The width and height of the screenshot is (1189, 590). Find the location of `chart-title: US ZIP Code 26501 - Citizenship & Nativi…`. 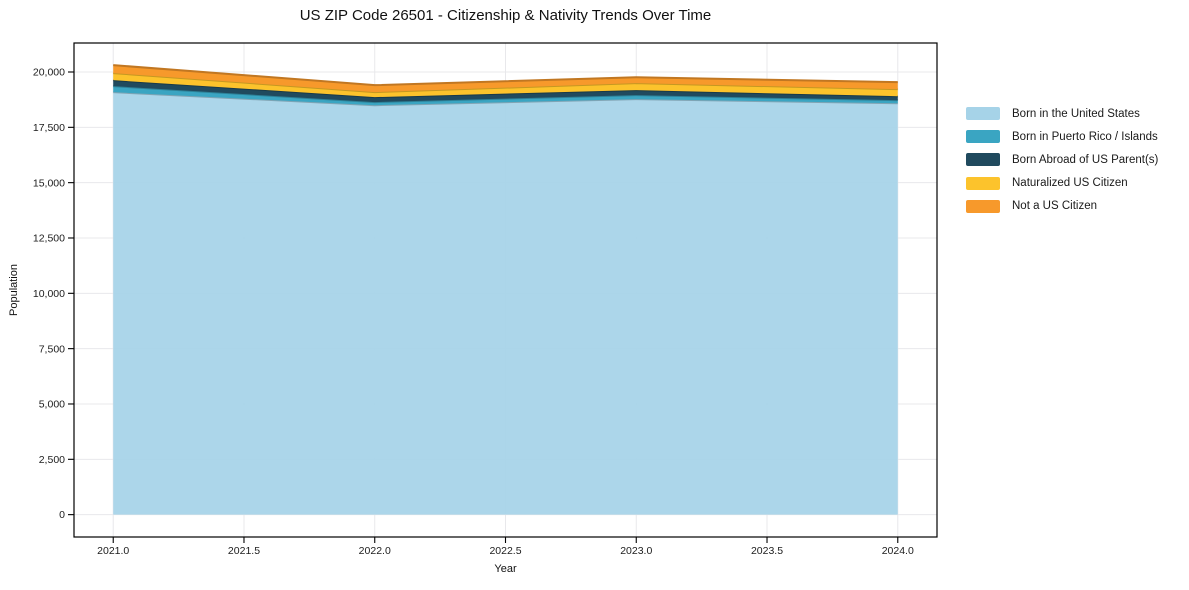

chart-title: US ZIP Code 26501 - Citizenship & Nativi… is located at coordinates (505, 15).